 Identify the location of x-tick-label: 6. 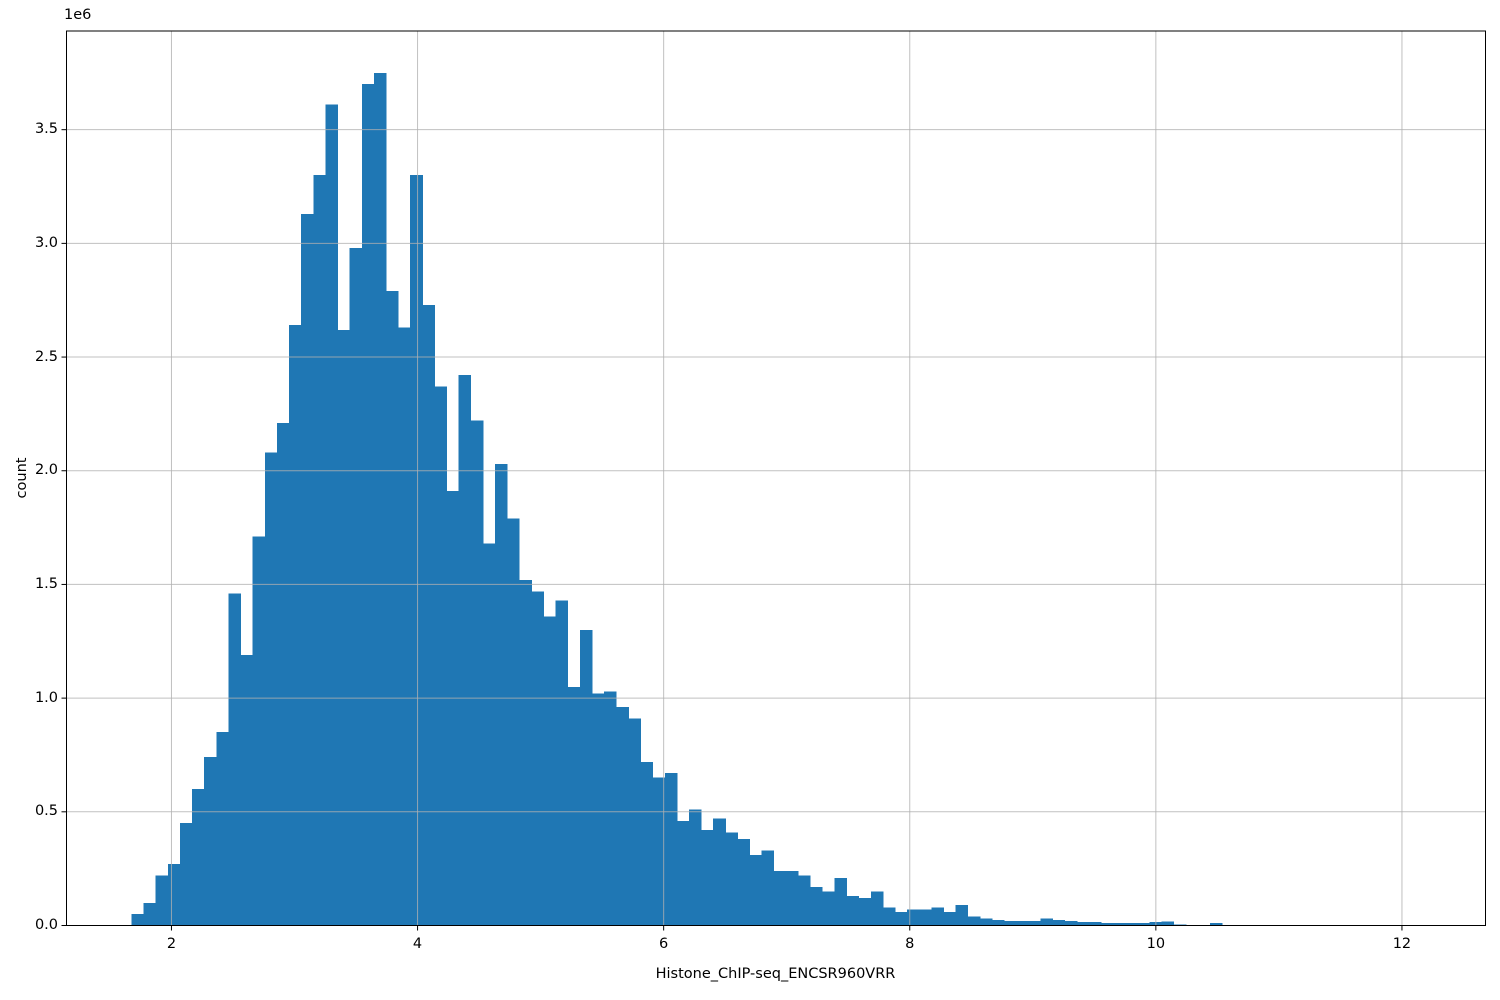
(664, 944).